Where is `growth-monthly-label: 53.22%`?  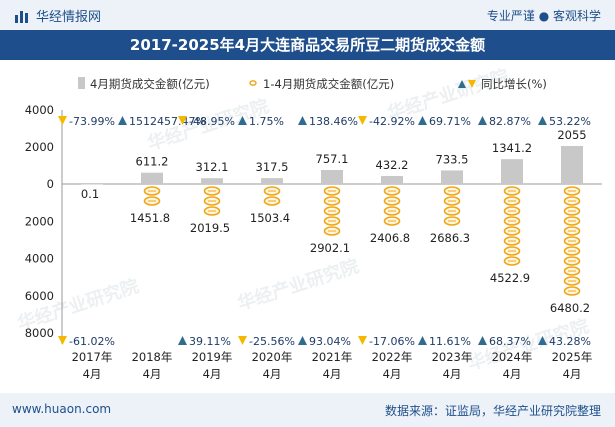 growth-monthly-label: 53.22% is located at coordinates (570, 121).